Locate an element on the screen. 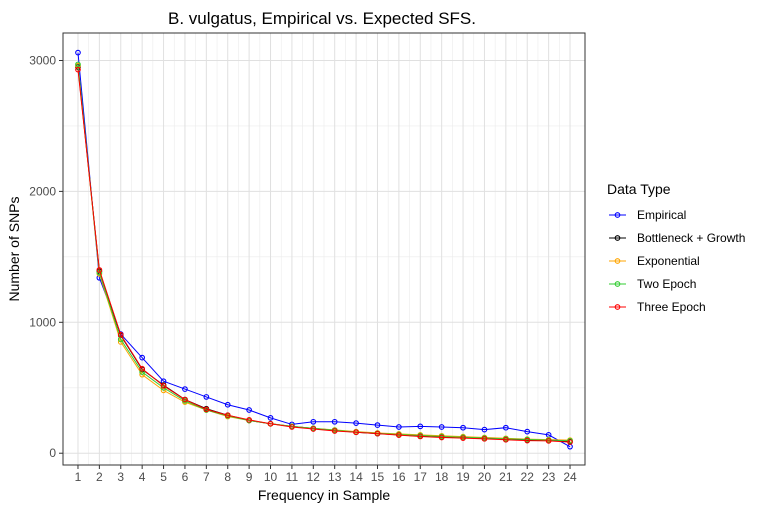 Image resolution: width=761 pixels, height=511 pixels. chart-title: B. vulgatus, Empirical vs. Expected SFS. is located at coordinates (322, 18).